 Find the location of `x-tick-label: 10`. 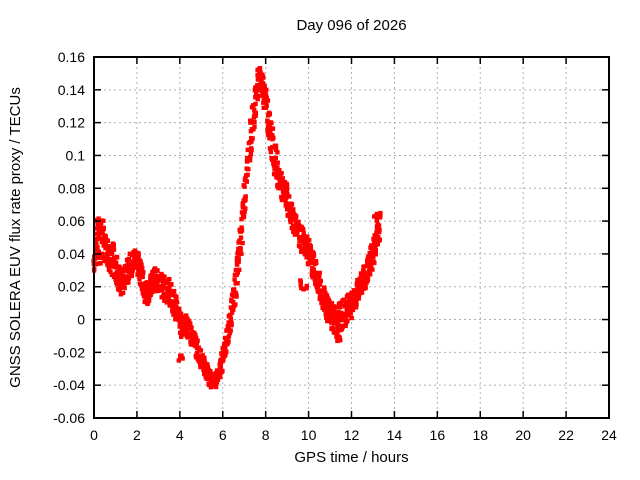

x-tick-label: 10 is located at coordinates (309, 435).